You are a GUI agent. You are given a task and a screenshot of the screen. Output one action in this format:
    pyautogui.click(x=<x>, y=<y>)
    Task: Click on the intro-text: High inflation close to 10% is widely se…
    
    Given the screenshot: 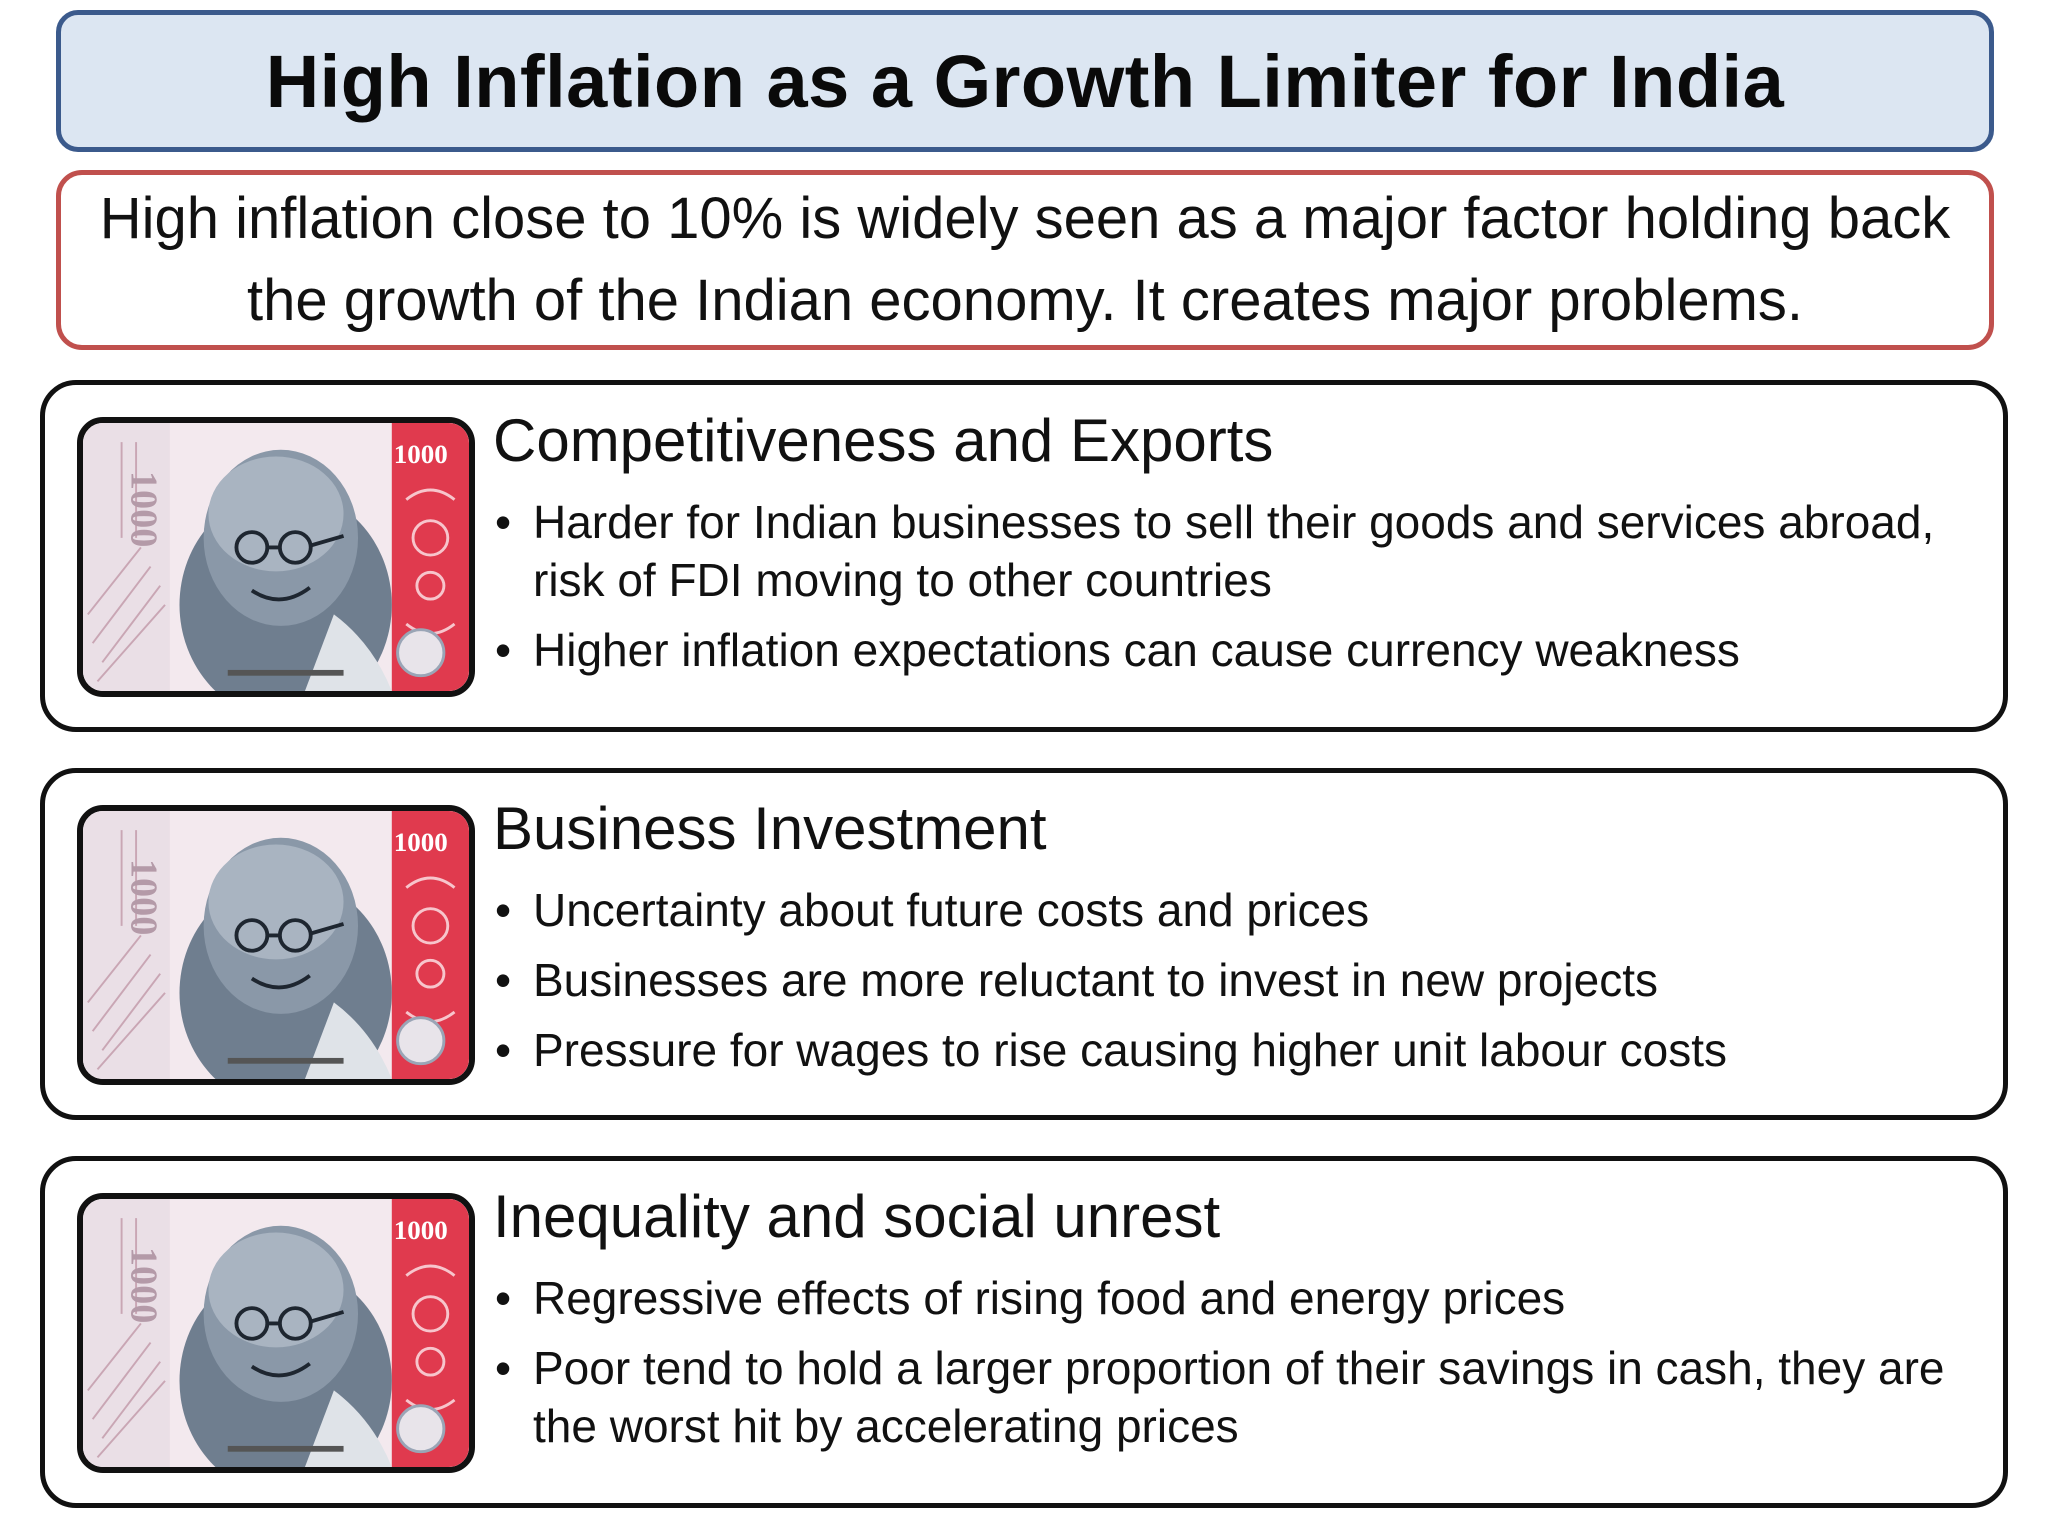 What is the action you would take?
    pyautogui.click(x=1025, y=259)
    